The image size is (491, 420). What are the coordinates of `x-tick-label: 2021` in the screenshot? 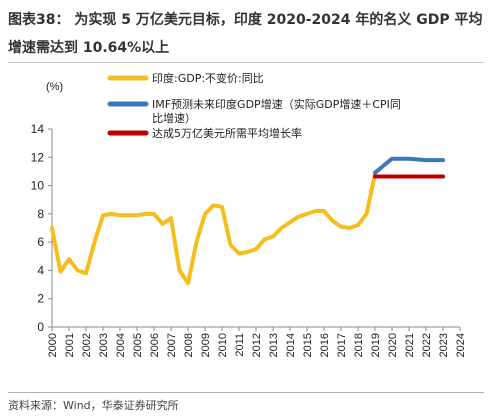 It's located at (410, 345).